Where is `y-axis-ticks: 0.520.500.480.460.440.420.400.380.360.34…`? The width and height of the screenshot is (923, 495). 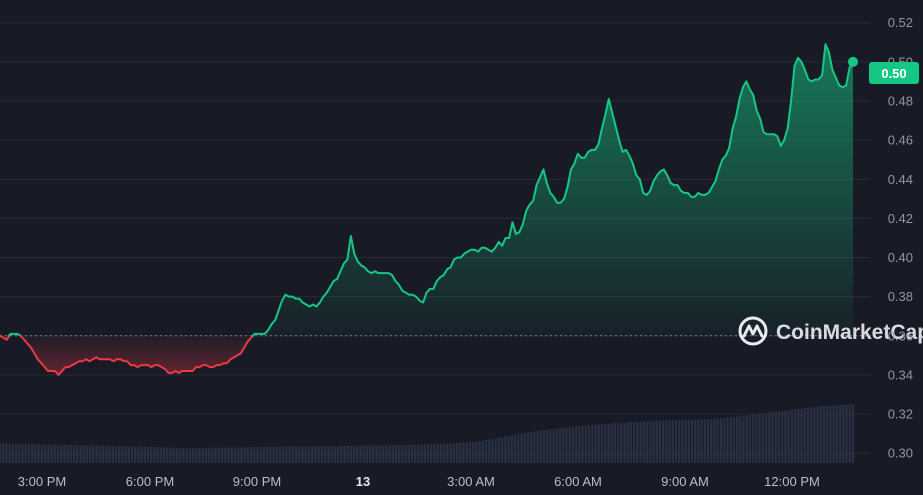
y-axis-ticks: 0.520.500.480.460.440.420.400.380.360.34… is located at coordinates (900, 238).